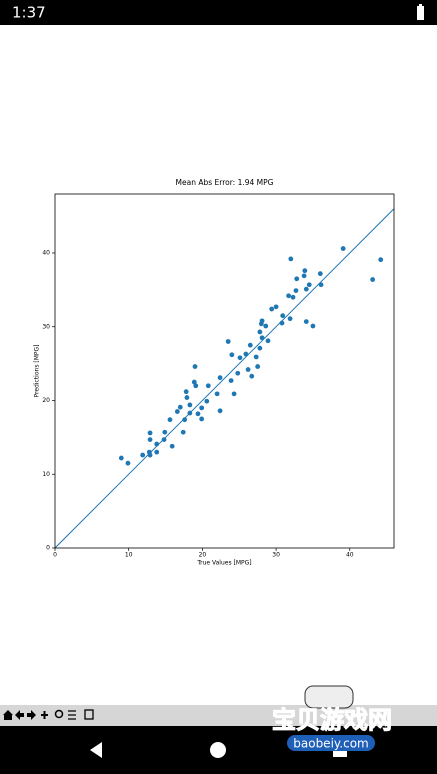  I want to click on back-button, so click(19, 715).